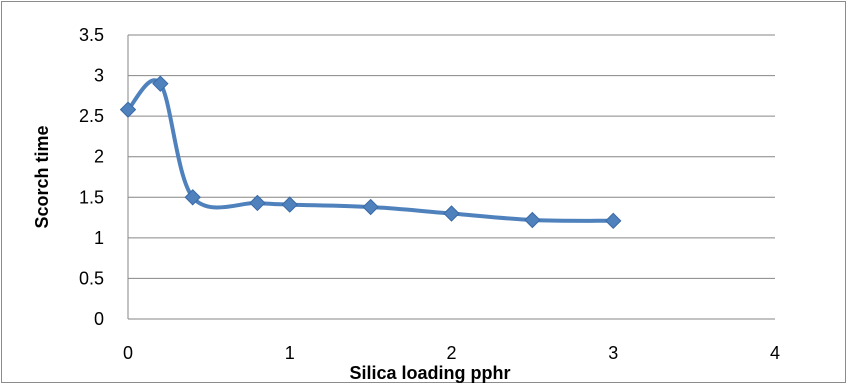 The height and width of the screenshot is (385, 848). I want to click on y-tick-label: 1.5, so click(91, 197).